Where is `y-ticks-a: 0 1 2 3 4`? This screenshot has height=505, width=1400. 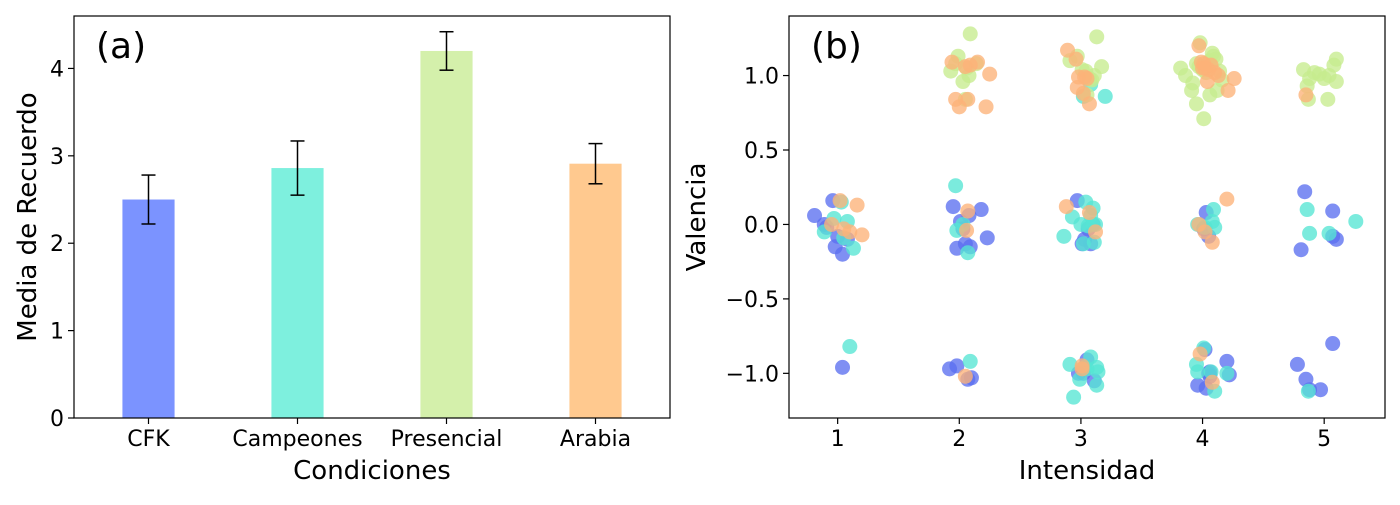
y-ticks-a: 0 1 2 3 4 is located at coordinates (62, 244).